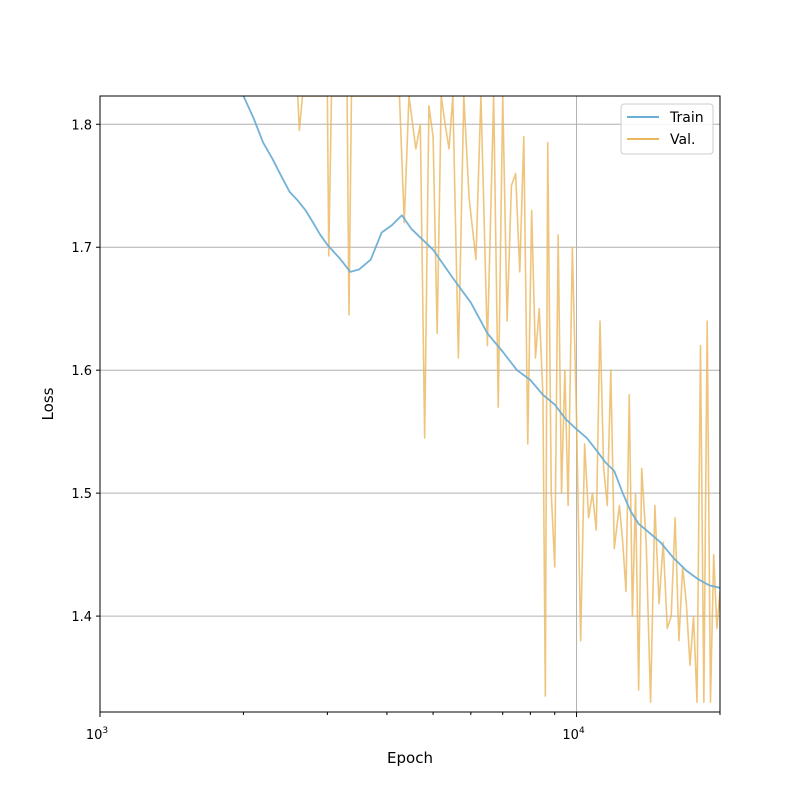  Describe the element at coordinates (410, 758) in the screenshot. I see `x-axis-label: Epoch` at that location.